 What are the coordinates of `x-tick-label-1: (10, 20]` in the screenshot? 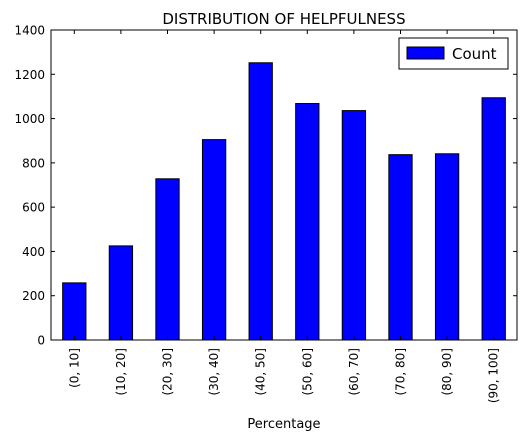 It's located at (121, 372).